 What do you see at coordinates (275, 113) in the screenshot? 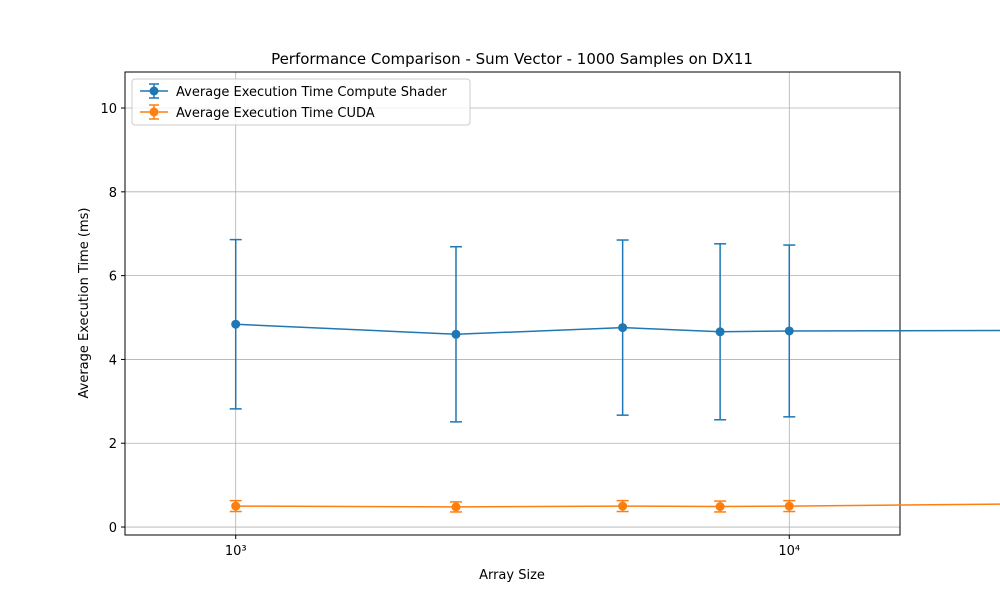
I see `legend-label: Average Execution Time CUDA` at bounding box center [275, 113].